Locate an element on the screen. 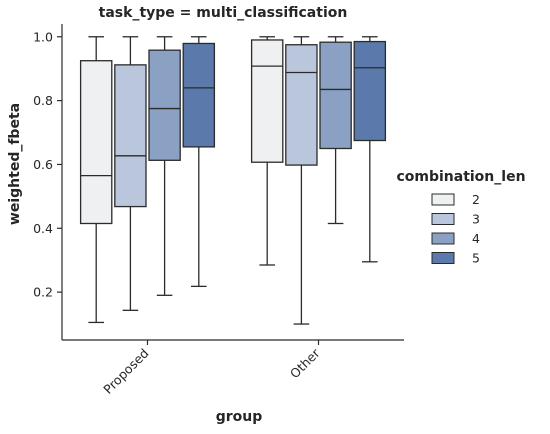 Image resolution: width=550 pixels, height=434 pixels. legend-label-3: 3 is located at coordinates (476, 219).